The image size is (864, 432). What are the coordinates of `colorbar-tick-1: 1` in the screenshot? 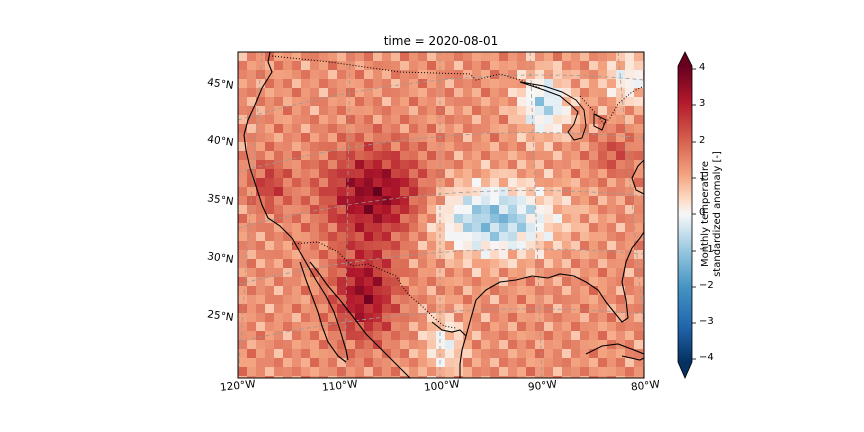 It's located at (702, 176).